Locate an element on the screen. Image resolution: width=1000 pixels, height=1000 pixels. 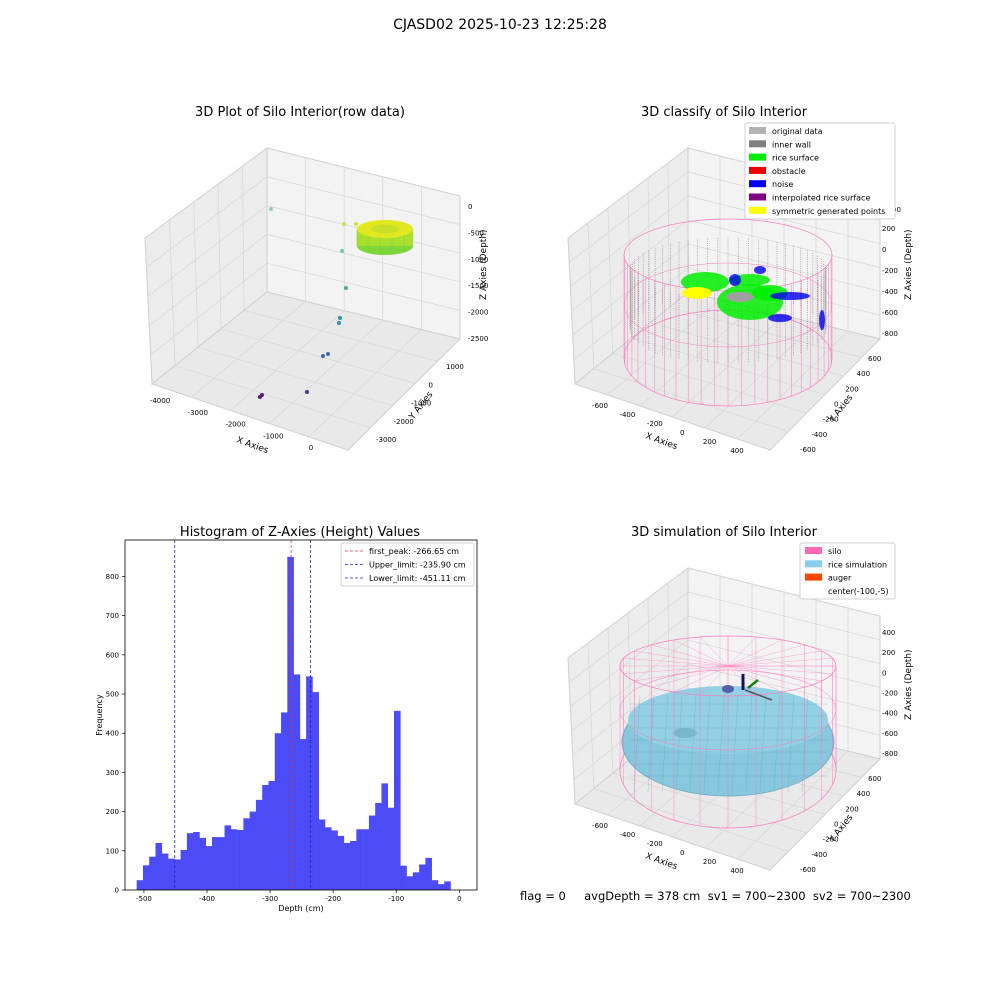
z-tick-label: -1500 is located at coordinates (478, 286).